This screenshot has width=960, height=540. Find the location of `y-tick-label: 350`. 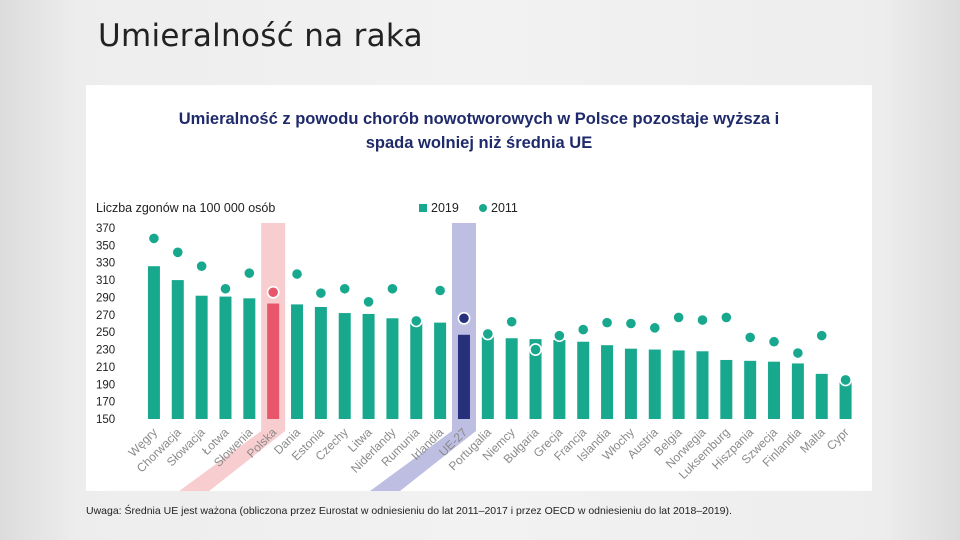

y-tick-label: 350 is located at coordinates (105, 246).